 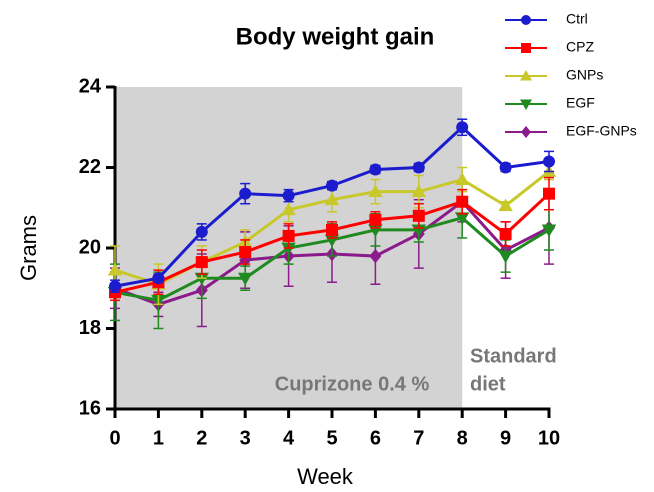 I want to click on y-tick-label: 18, so click(x=90, y=328).